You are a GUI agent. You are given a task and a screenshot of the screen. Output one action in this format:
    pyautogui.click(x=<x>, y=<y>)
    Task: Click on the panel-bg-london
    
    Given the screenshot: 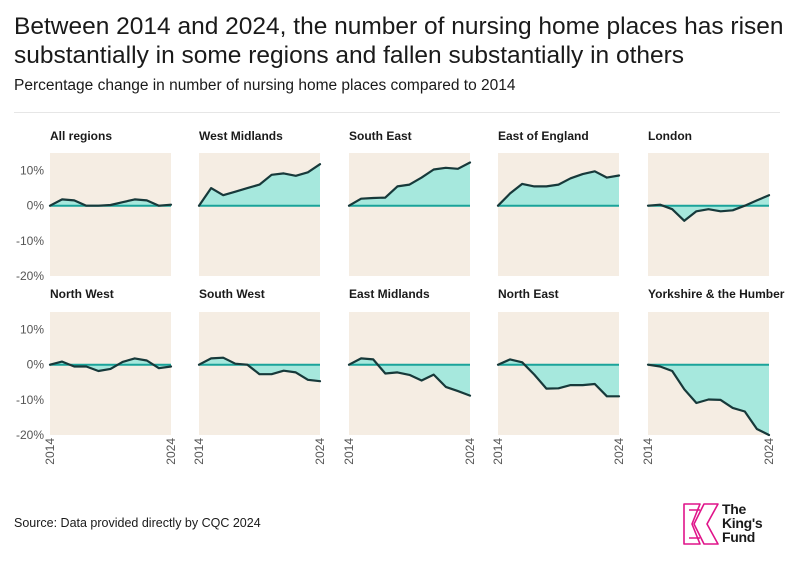 What is the action you would take?
    pyautogui.click(x=708, y=214)
    